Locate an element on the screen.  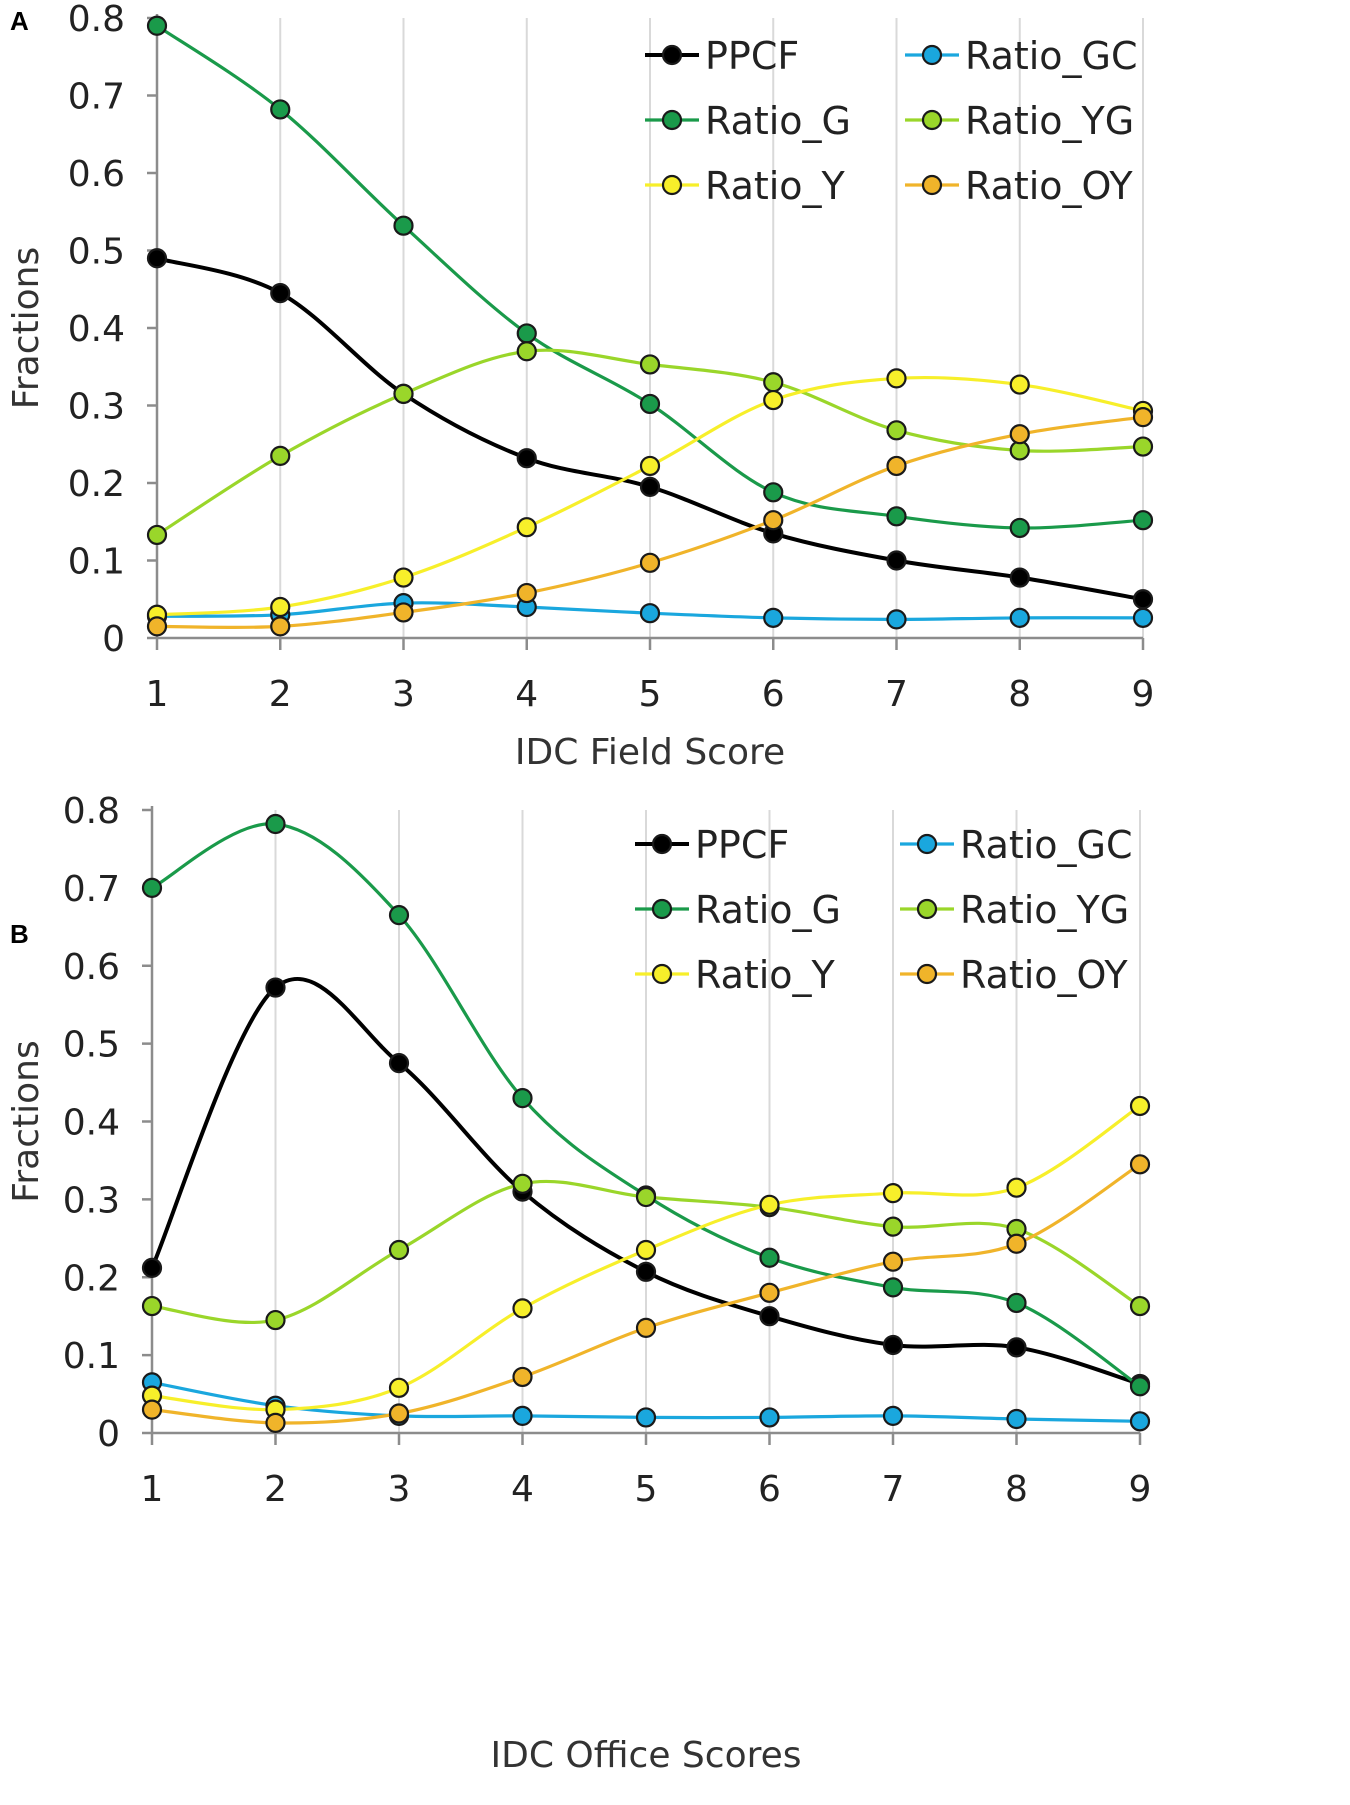
panel-a-point-ratio-oy-x2 is located at coordinates (280, 626).